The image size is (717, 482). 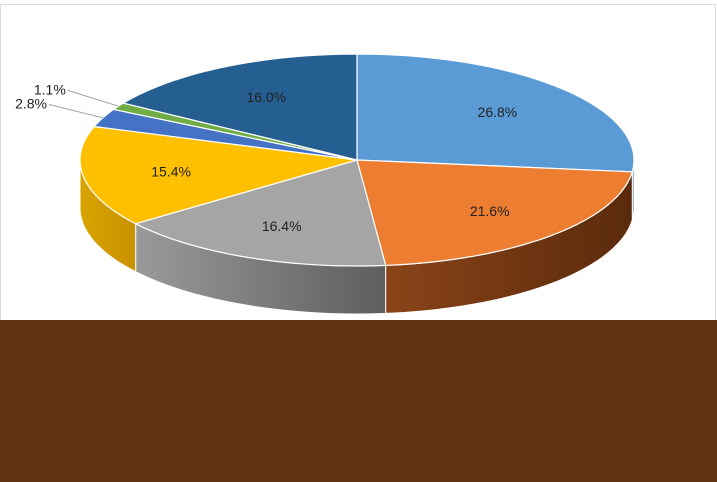 What do you see at coordinates (490, 211) in the screenshot?
I see `data-label-1: 21.6%` at bounding box center [490, 211].